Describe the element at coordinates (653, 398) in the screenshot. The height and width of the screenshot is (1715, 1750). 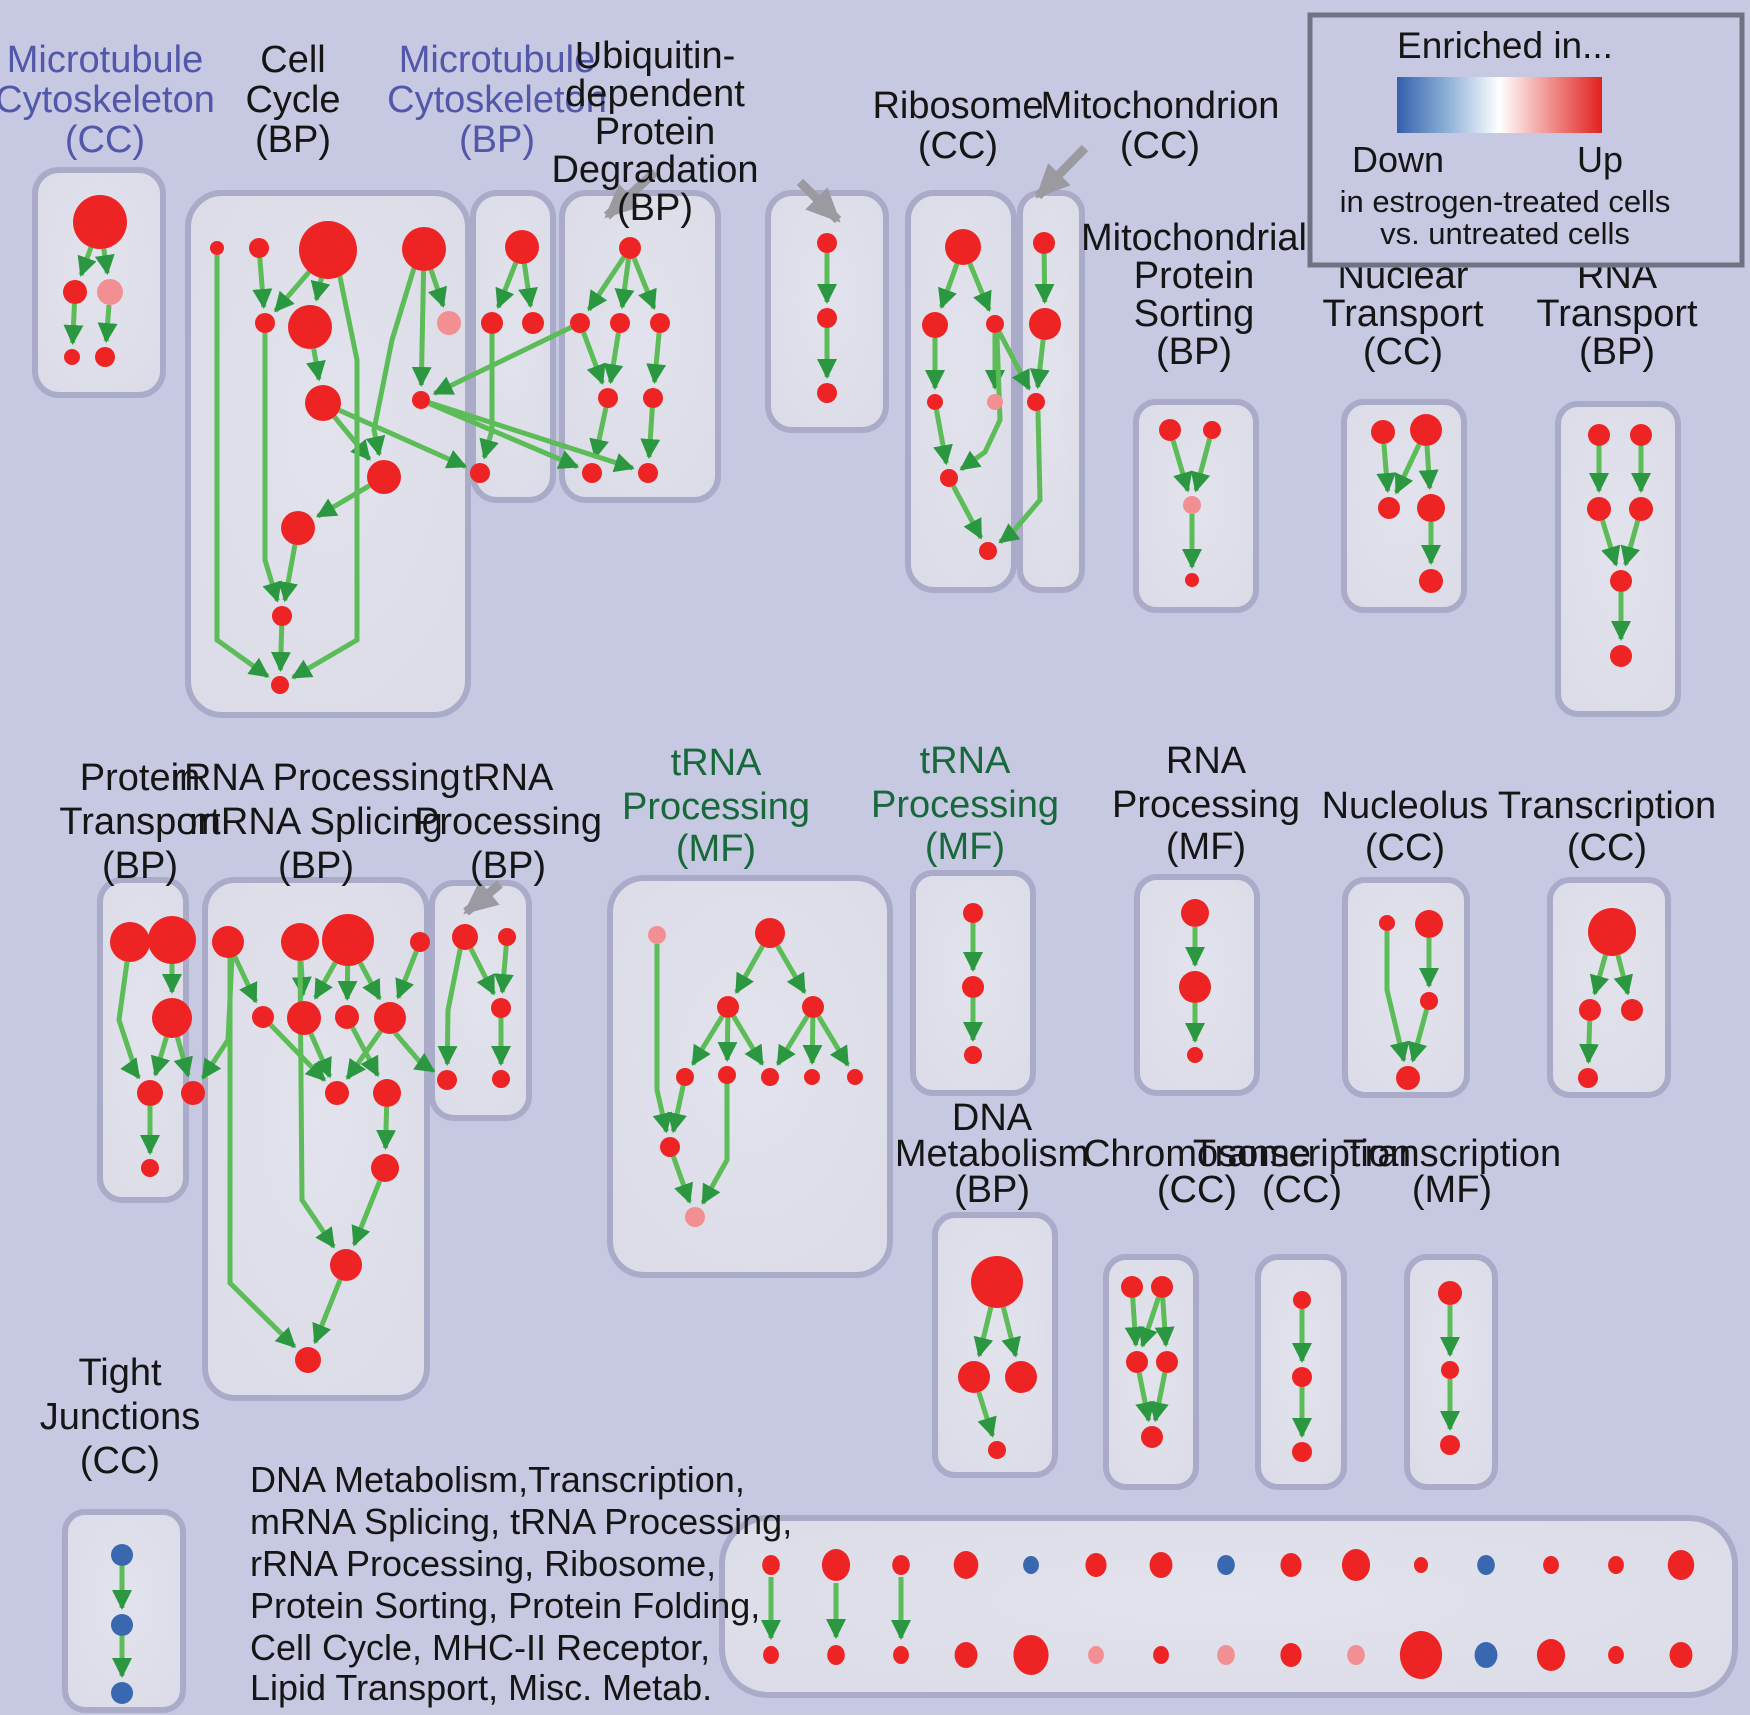
I see `go-term-node-u6` at that location.